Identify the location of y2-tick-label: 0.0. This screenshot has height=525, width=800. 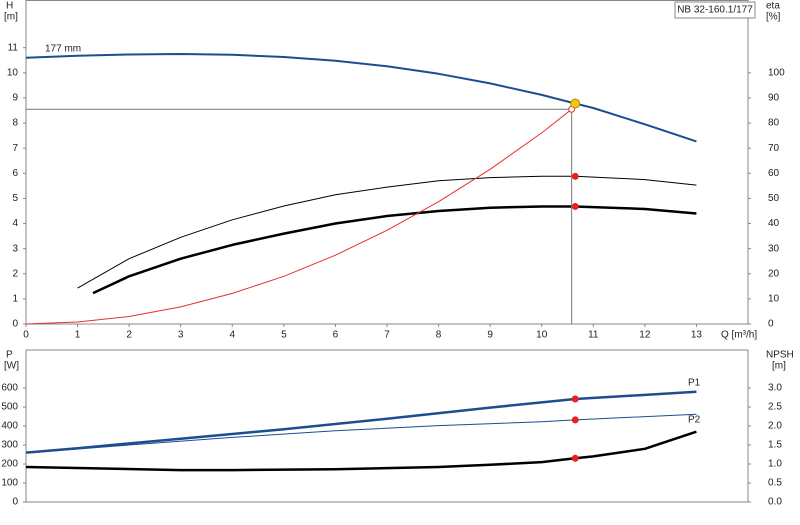
(775, 502).